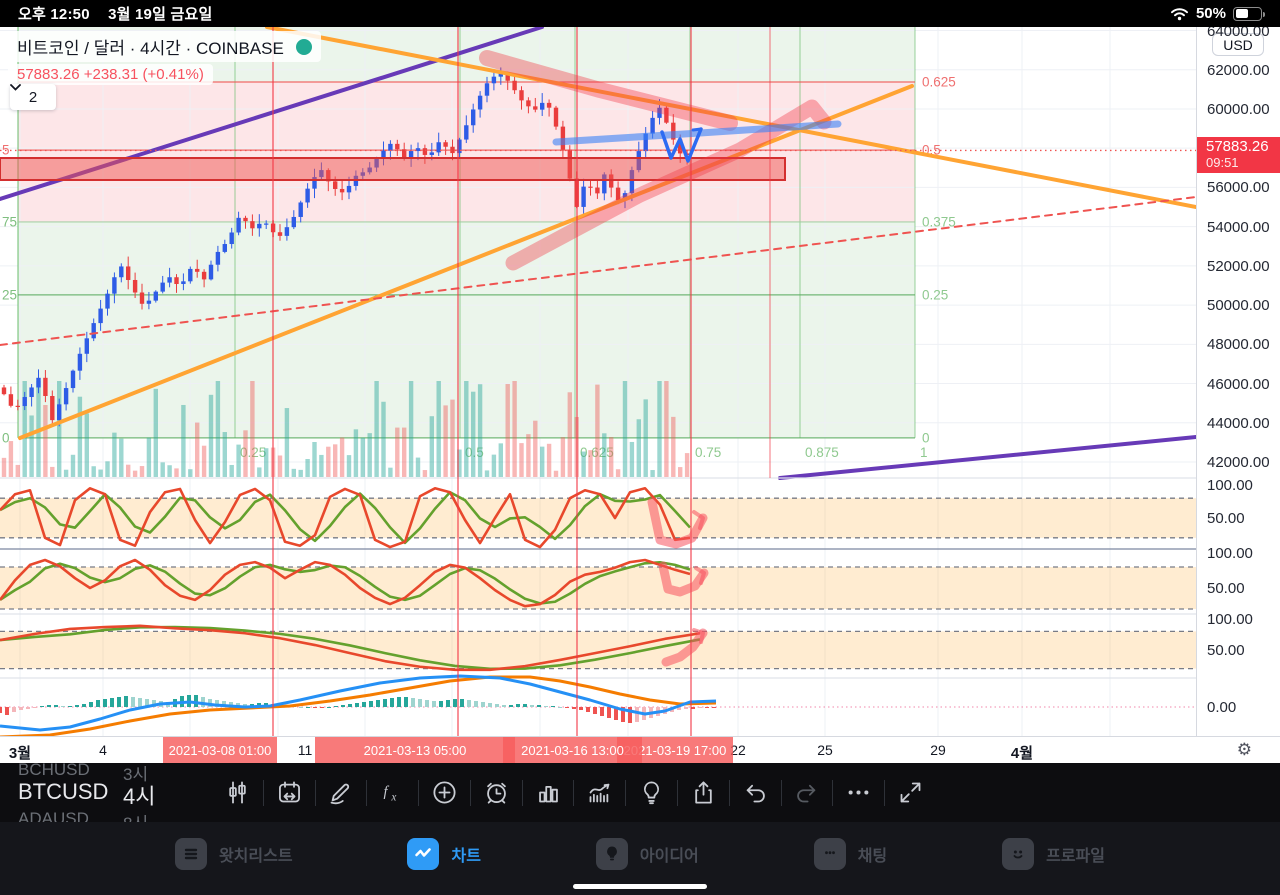  I want to click on fib-time-label: 1, so click(924, 452).